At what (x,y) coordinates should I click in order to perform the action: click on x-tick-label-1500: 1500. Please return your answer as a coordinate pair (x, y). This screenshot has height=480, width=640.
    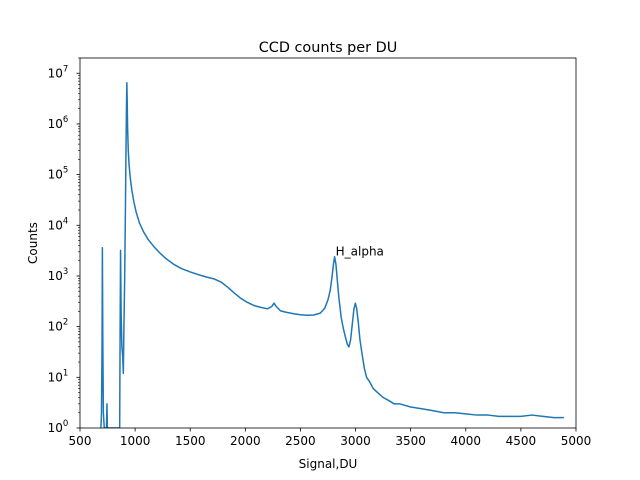
    Looking at the image, I should click on (190, 441).